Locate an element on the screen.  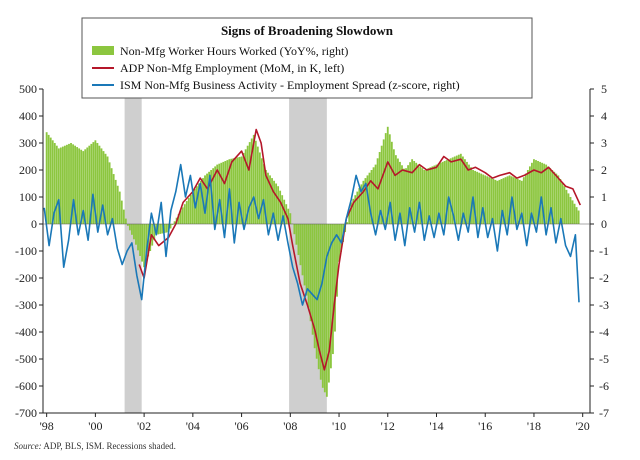
left-tick-label: 200 is located at coordinates (28, 170).